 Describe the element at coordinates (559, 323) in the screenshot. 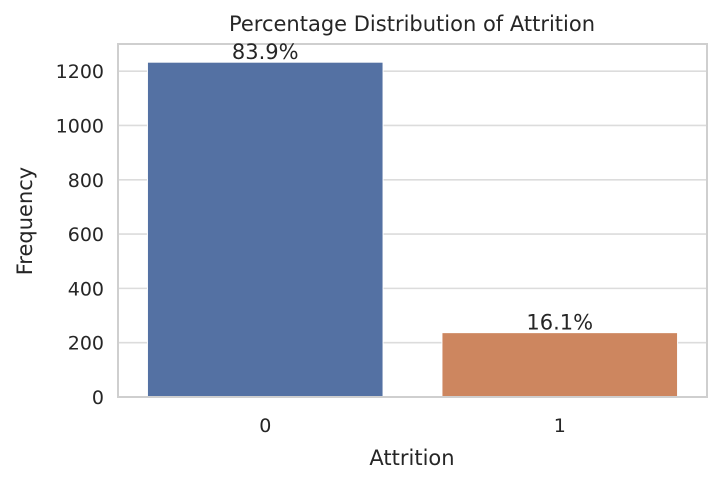

I see `data-label: 16.1%` at that location.